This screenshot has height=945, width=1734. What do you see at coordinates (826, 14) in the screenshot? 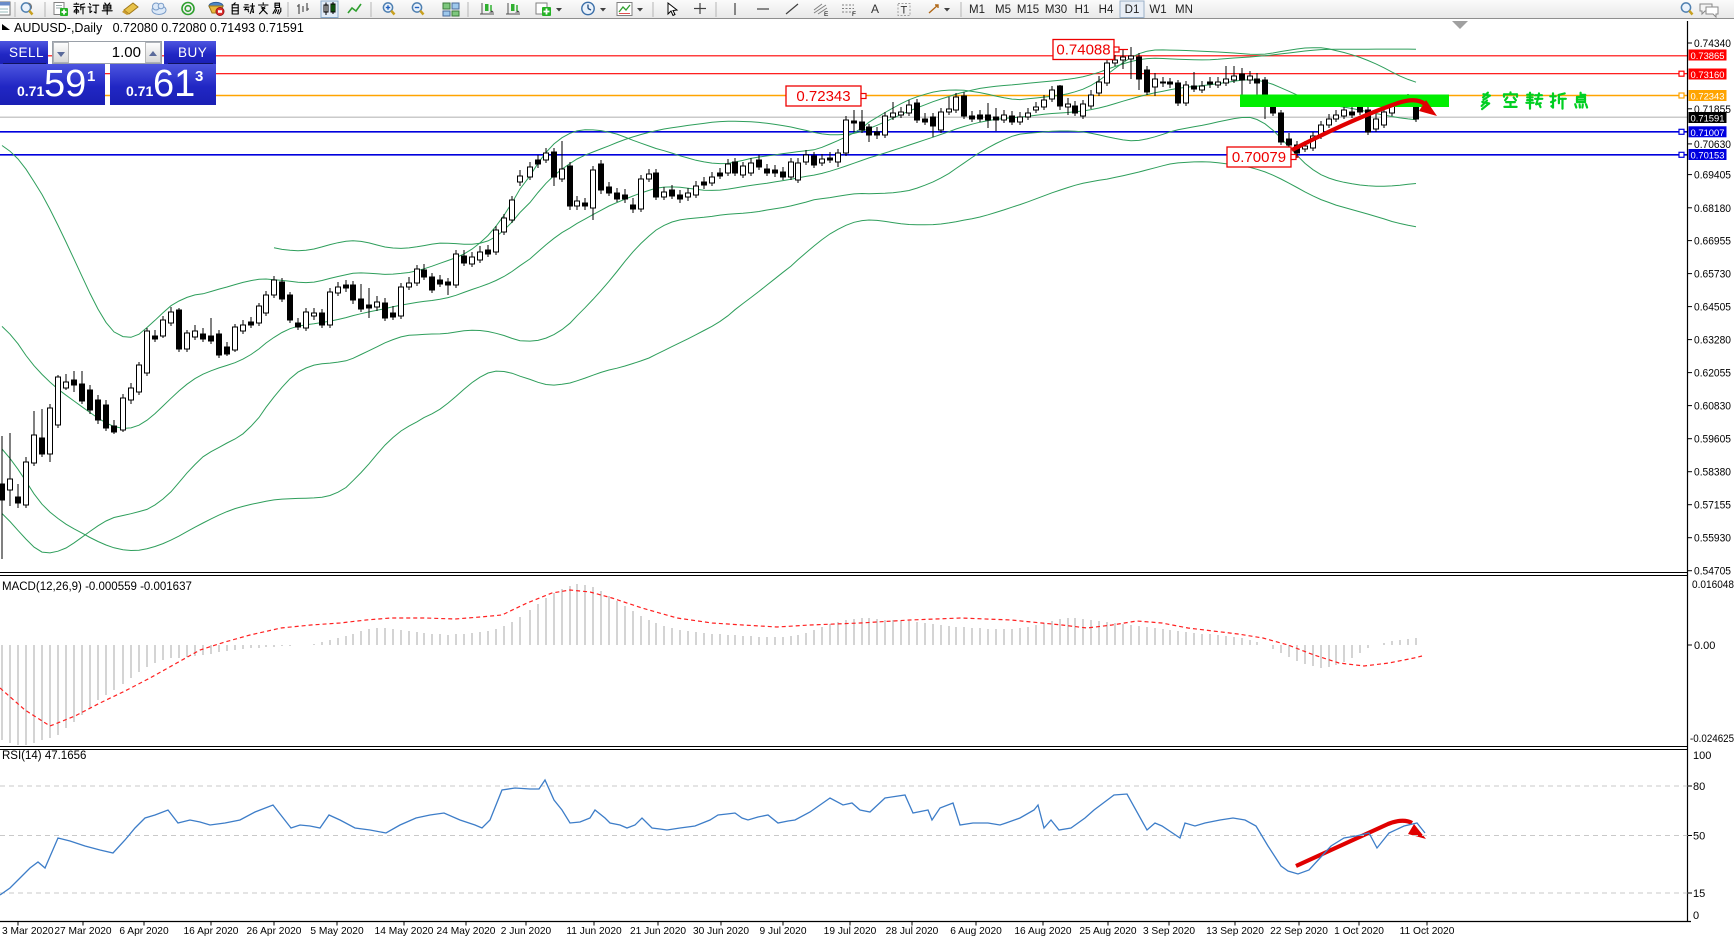
I see `svg-text: E` at bounding box center [826, 14].